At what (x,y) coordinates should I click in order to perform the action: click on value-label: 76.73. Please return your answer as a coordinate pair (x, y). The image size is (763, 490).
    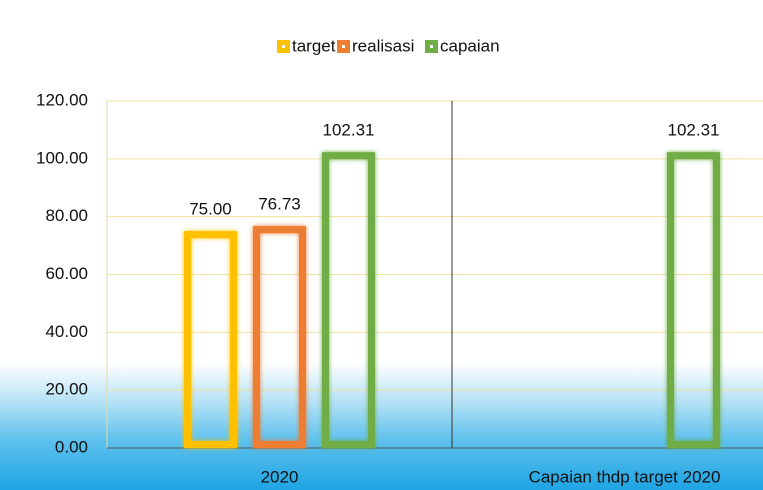
    Looking at the image, I should click on (279, 204).